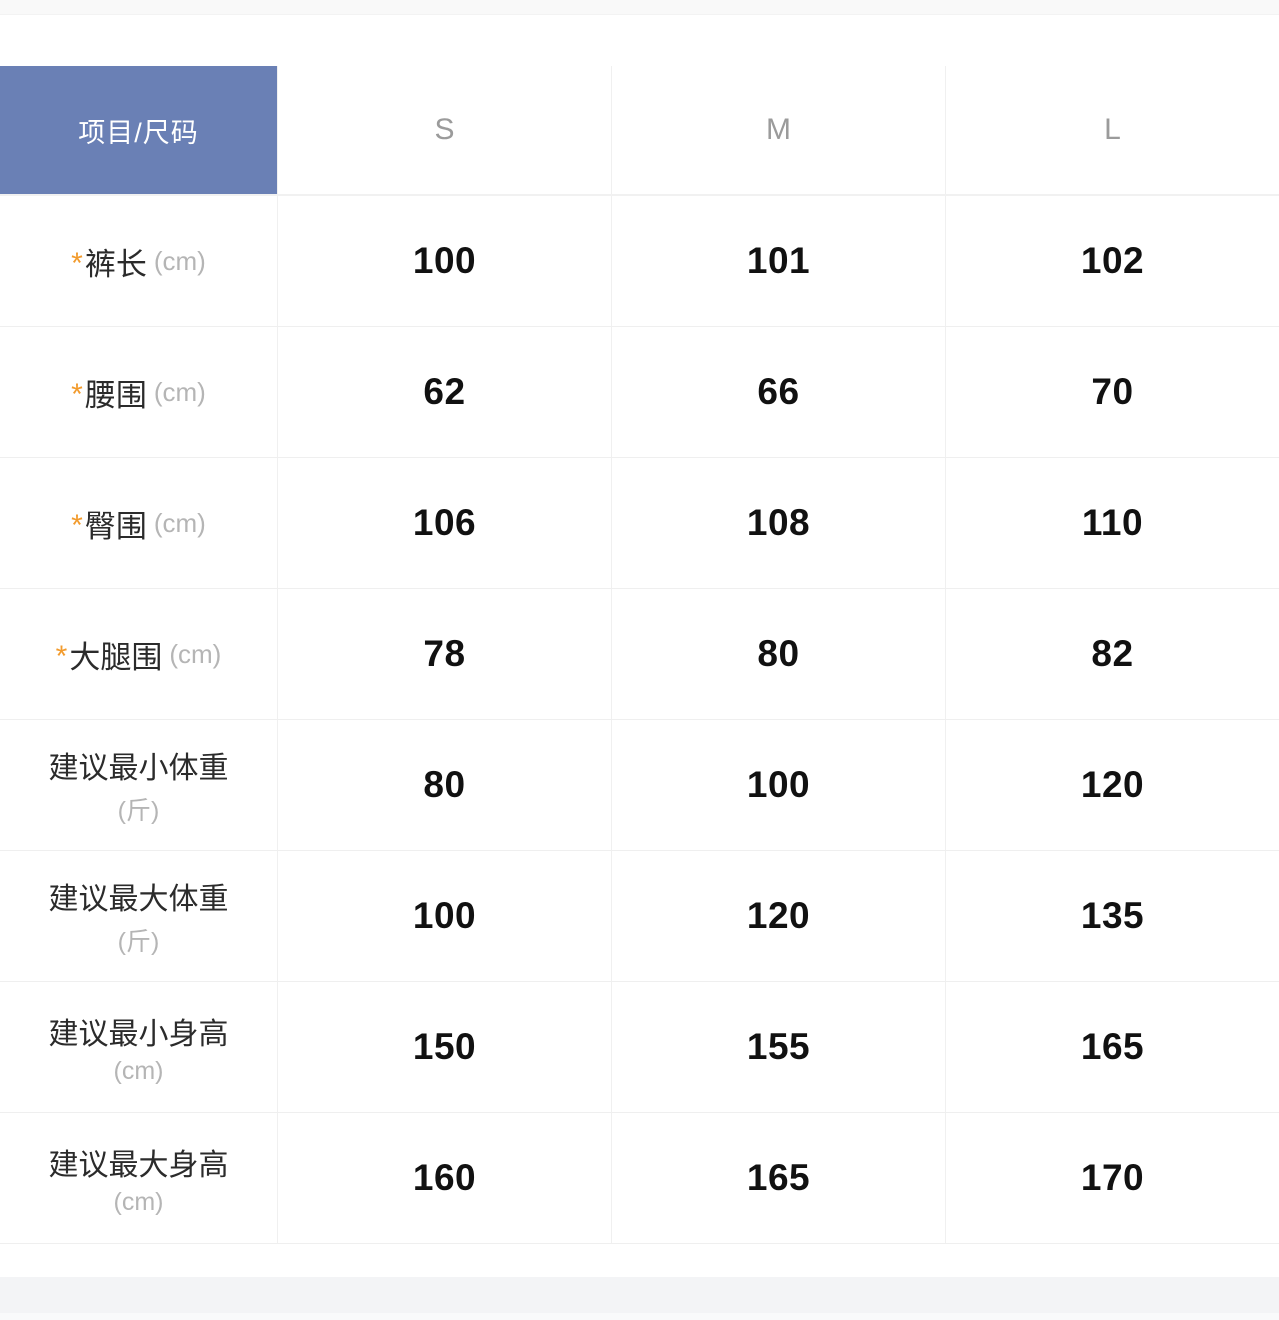 The width and height of the screenshot is (1279, 1320). I want to click on value-cell-m: 155, so click(778, 1047).